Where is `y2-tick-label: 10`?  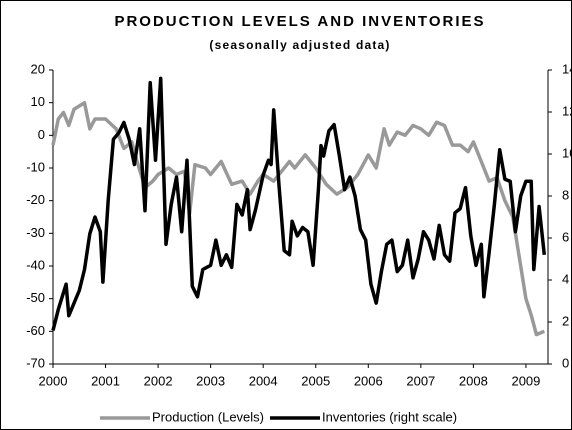
y2-tick-label: 10 is located at coordinates (567, 152).